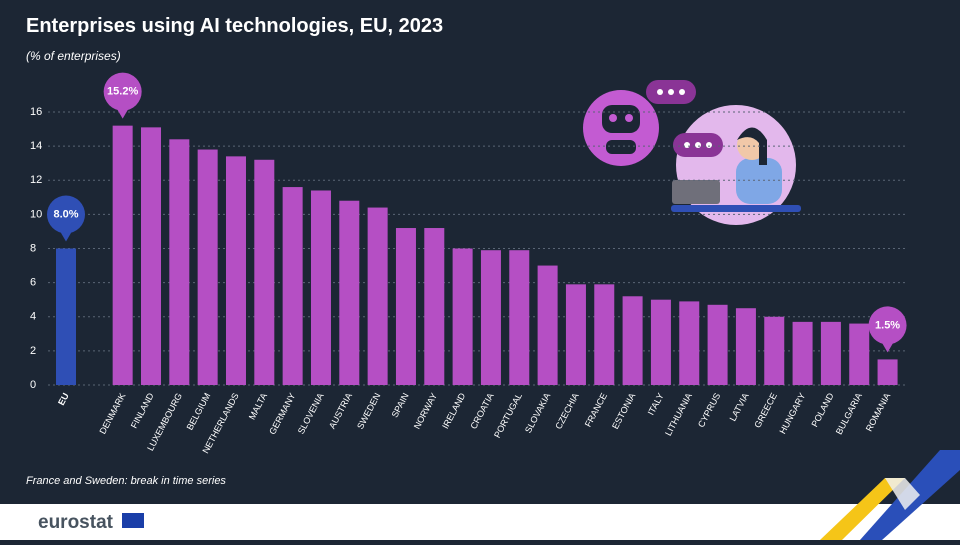 The image size is (960, 545). Describe the element at coordinates (33, 248) in the screenshot. I see `y-tick-label: 8` at that location.